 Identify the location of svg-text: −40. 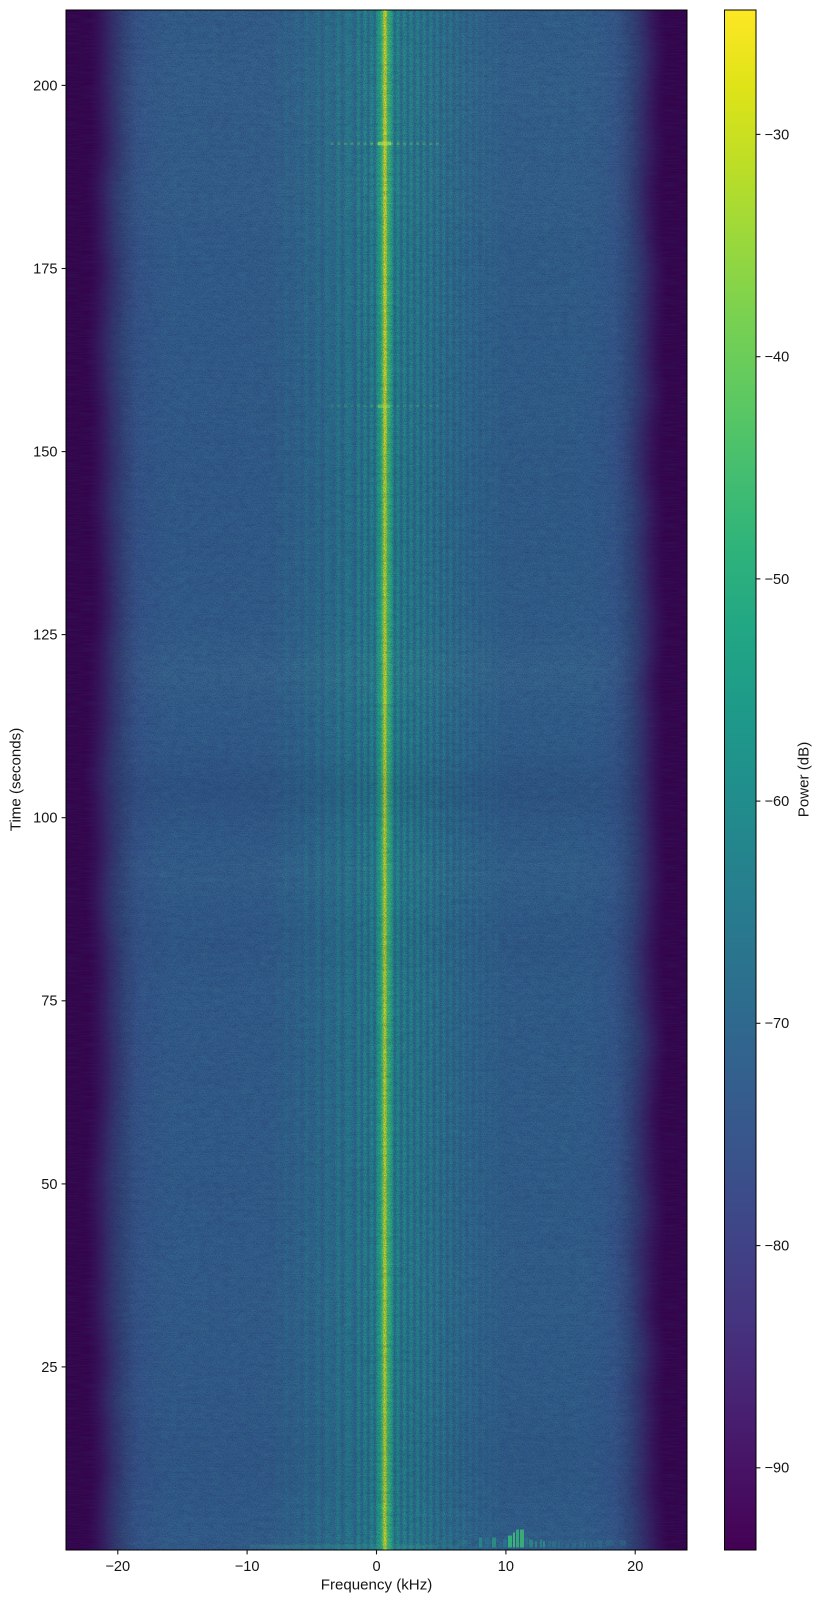
(777, 358).